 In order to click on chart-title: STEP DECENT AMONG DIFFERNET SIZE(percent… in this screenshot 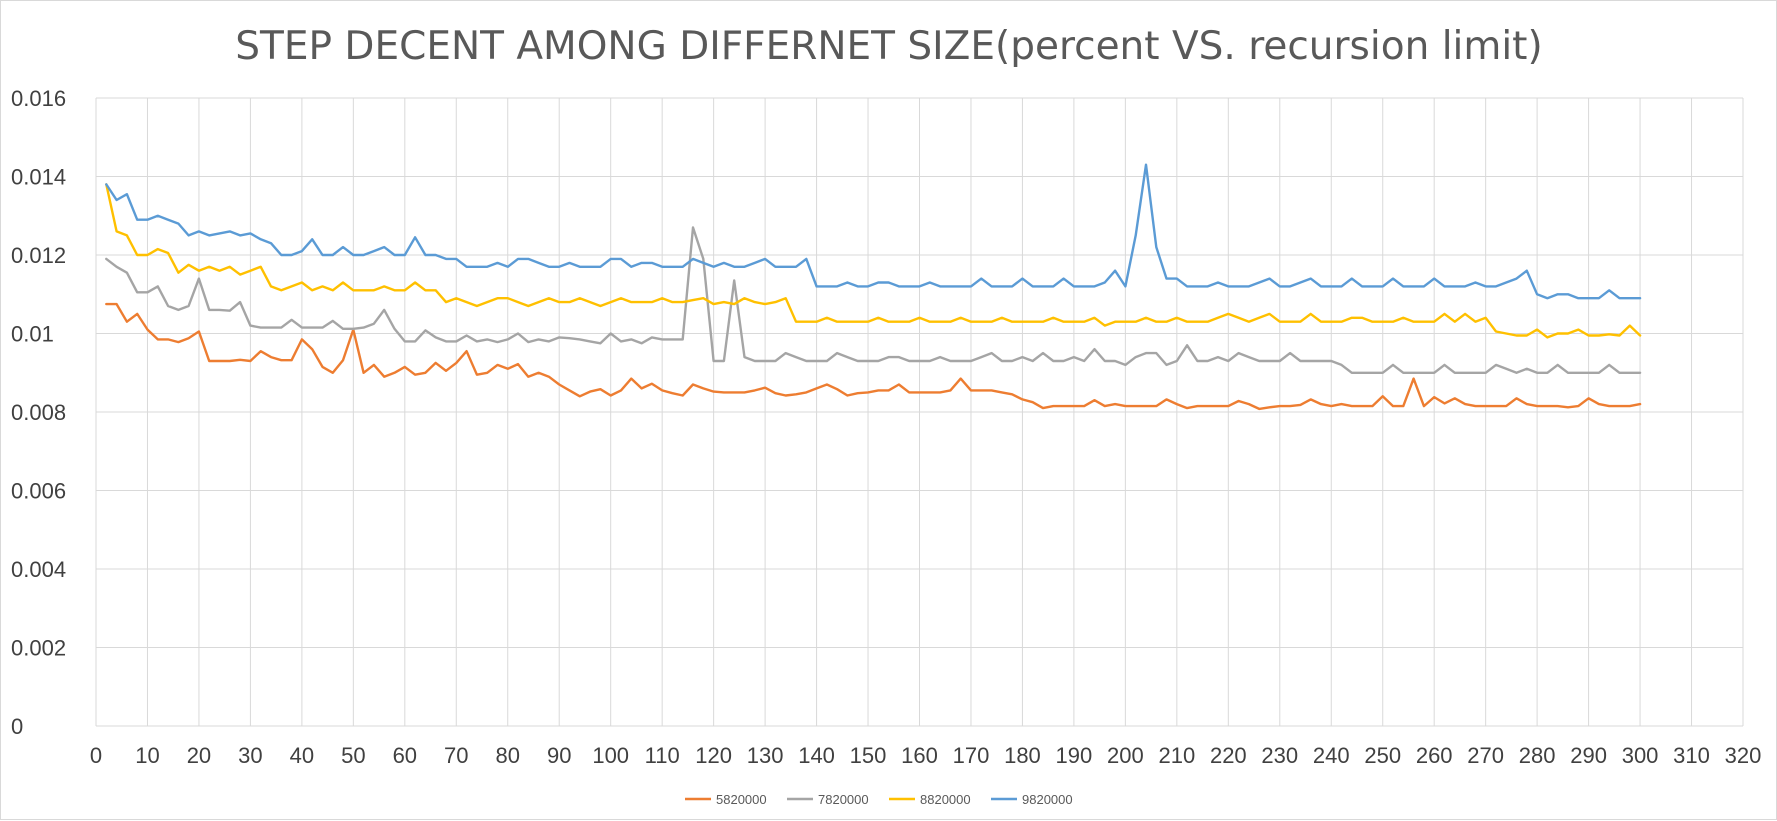, I will do `click(888, 46)`.